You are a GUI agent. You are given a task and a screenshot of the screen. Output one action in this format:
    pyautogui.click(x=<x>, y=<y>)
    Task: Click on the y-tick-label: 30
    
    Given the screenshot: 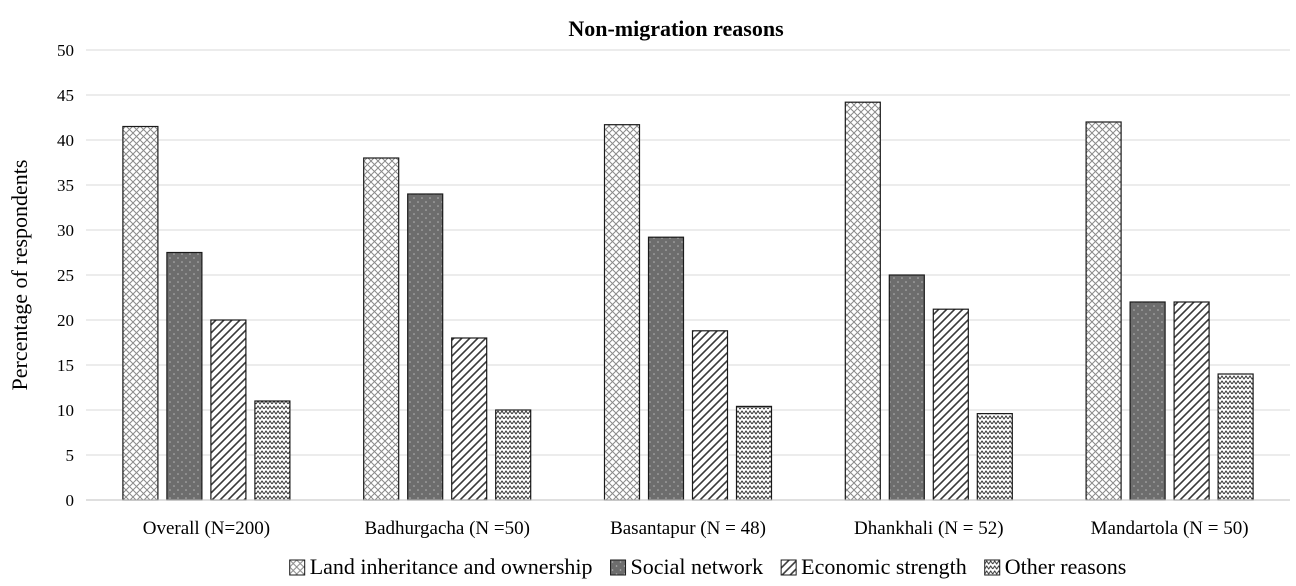 What is the action you would take?
    pyautogui.click(x=65, y=230)
    